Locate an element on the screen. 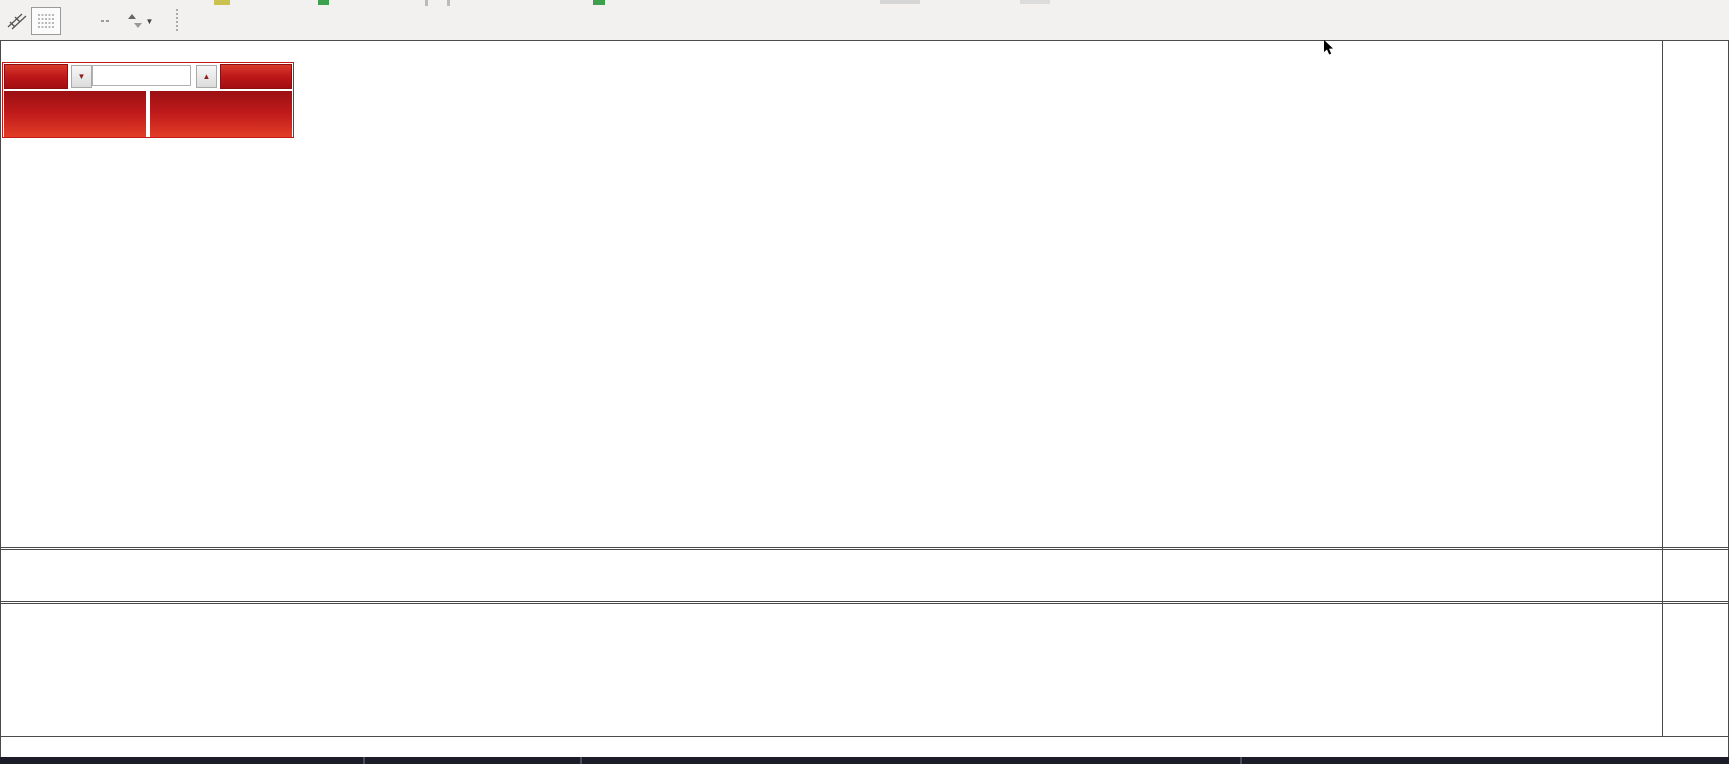 This screenshot has height=764, width=1729. one-click-trading-panel: ▼ ▲ is located at coordinates (148, 100).